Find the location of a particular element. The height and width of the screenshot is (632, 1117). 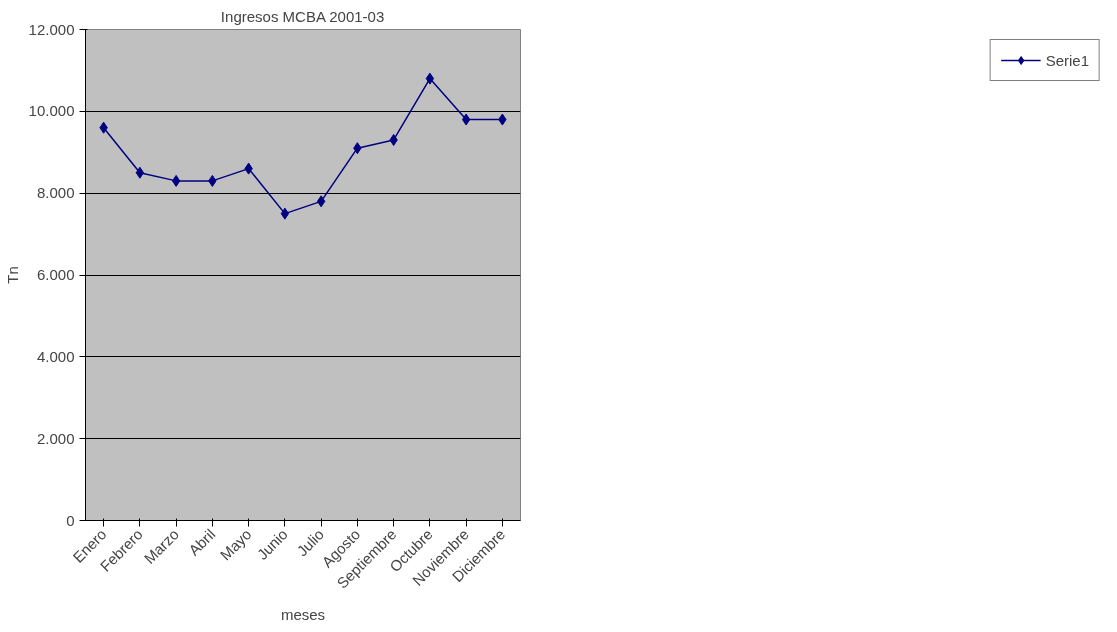

y-tick-label: 10.000 is located at coordinates (51, 111).